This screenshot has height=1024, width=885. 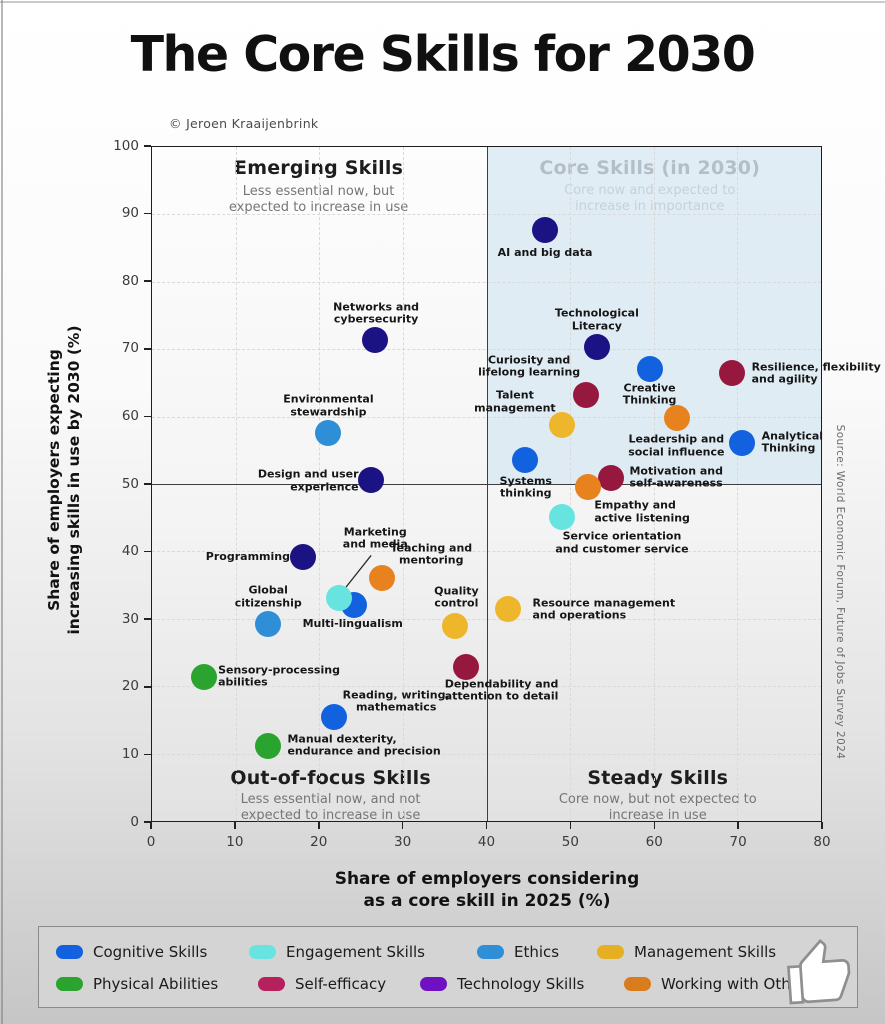 I want to click on y-tick-label: 10, so click(x=130, y=753).